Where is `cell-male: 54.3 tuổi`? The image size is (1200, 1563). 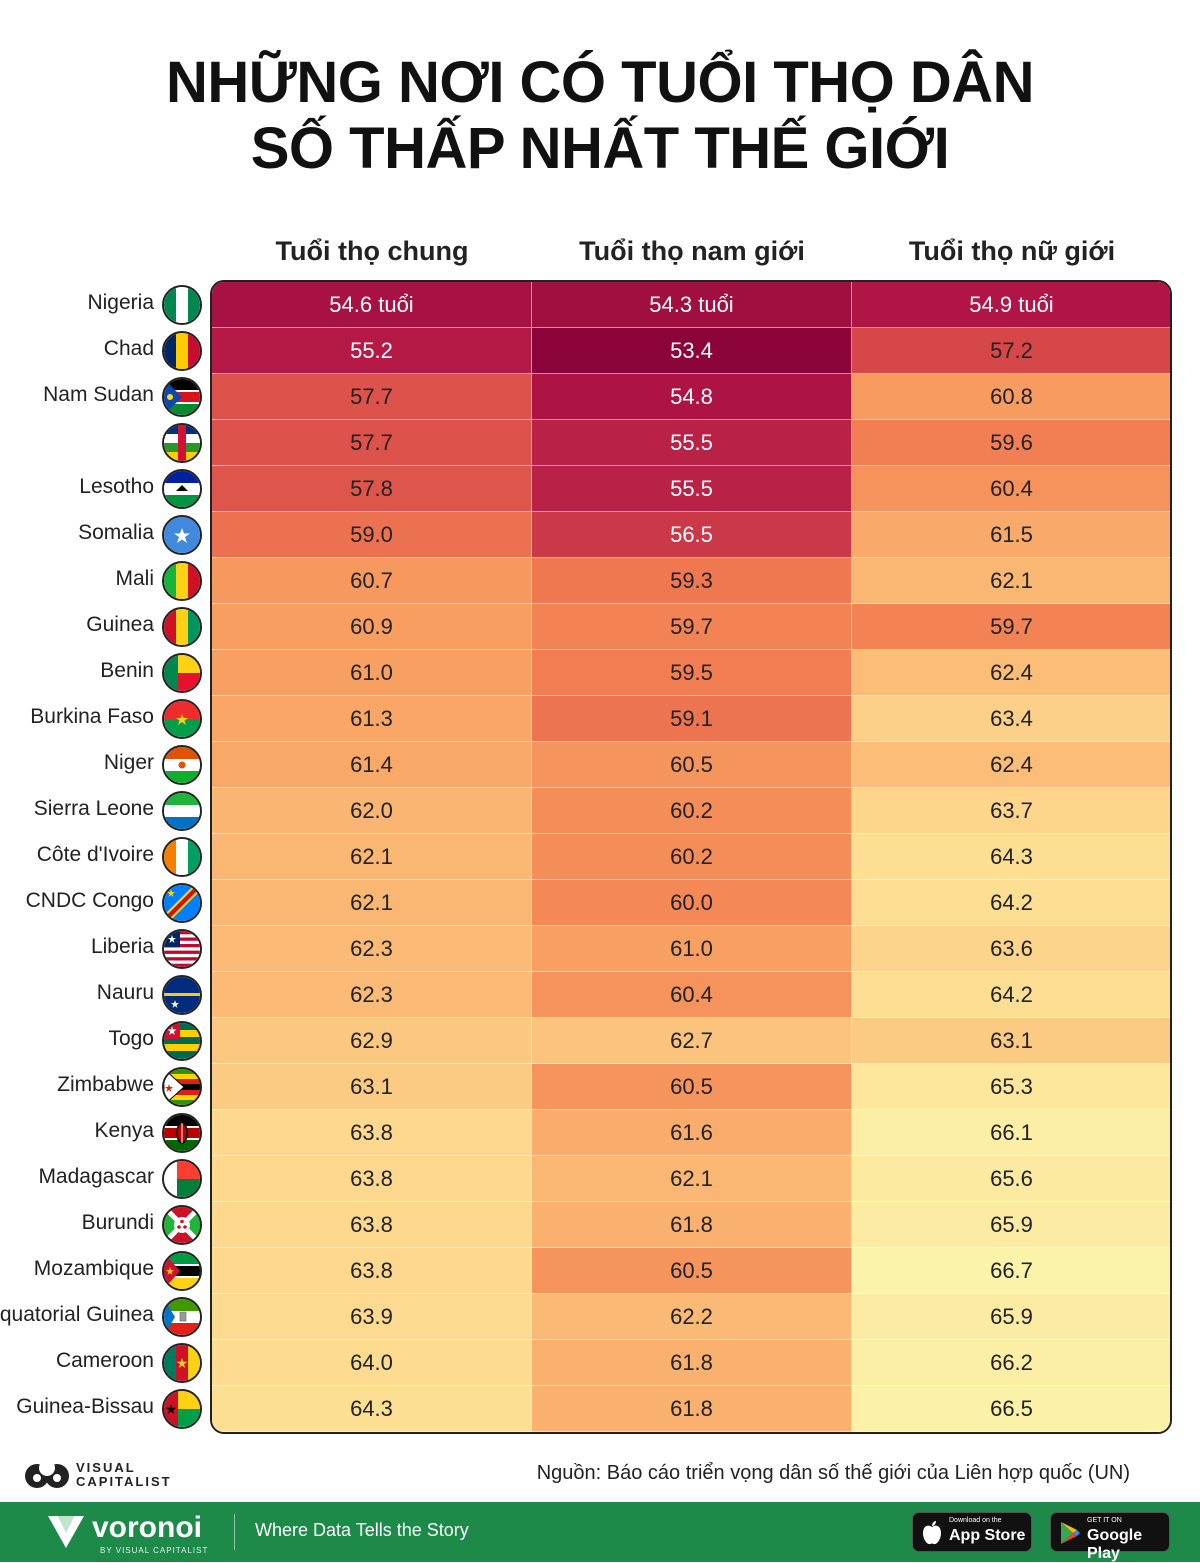
cell-male: 54.3 tuổi is located at coordinates (692, 305).